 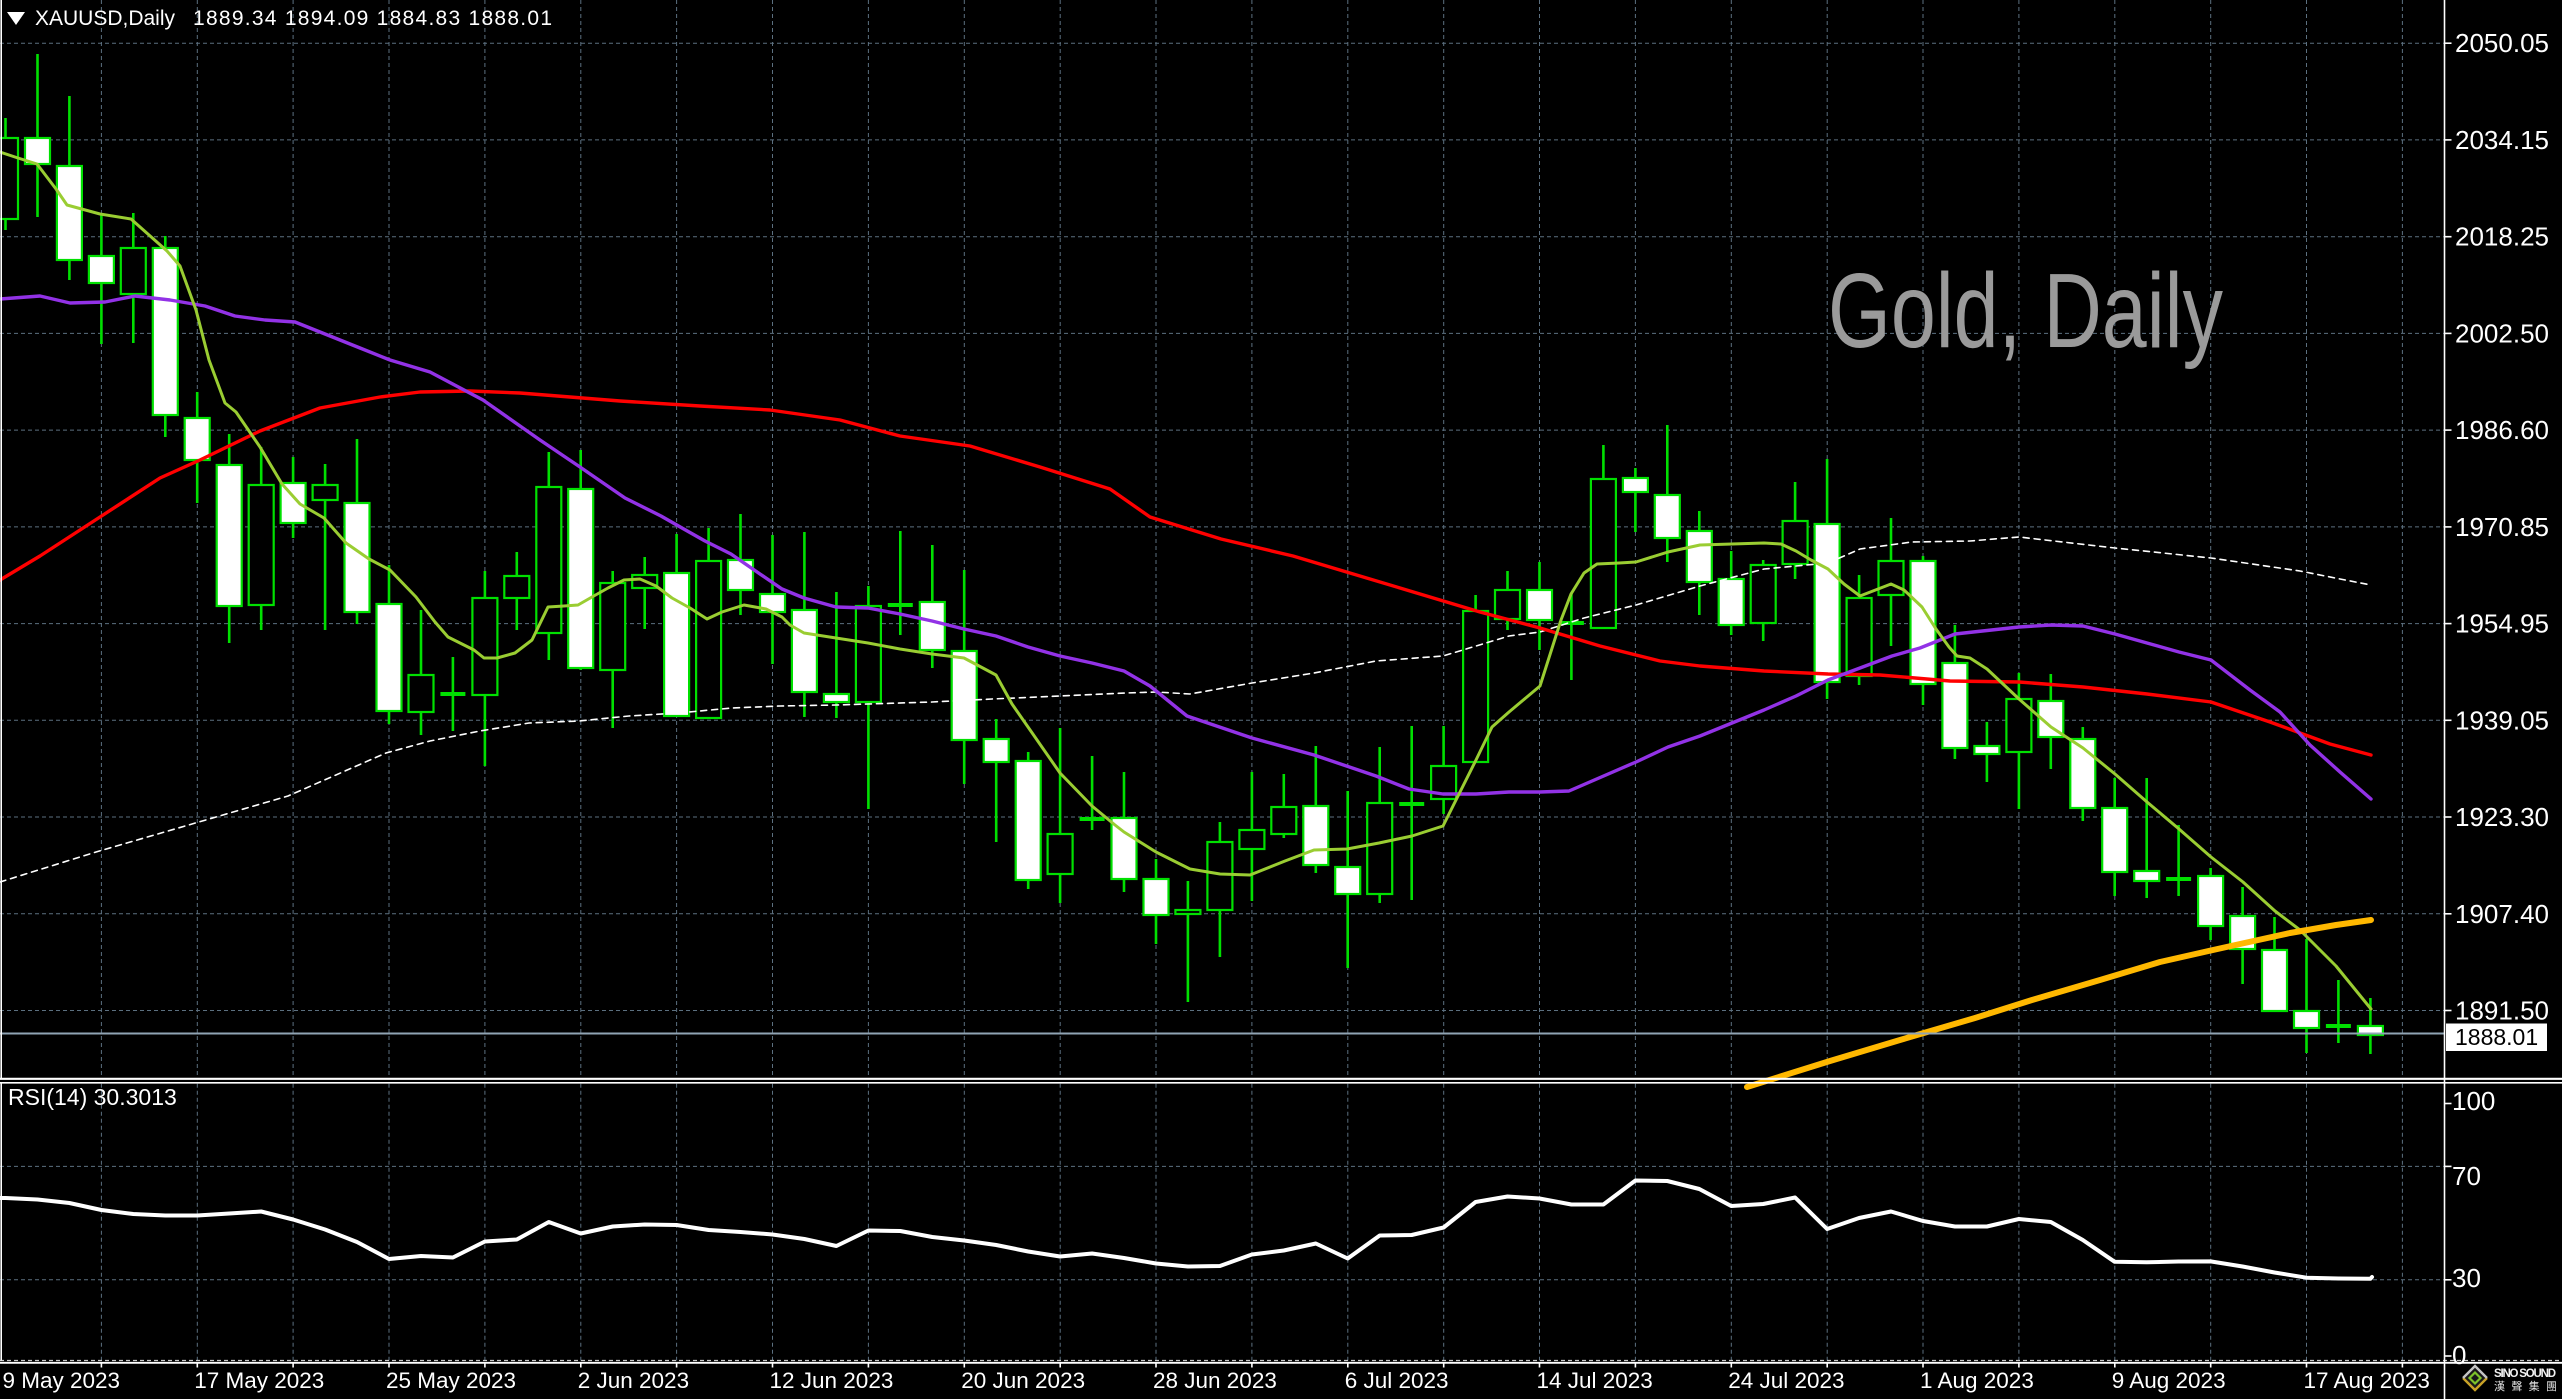 I want to click on svg-text: 28 Jun 2023, so click(x=1215, y=1380).